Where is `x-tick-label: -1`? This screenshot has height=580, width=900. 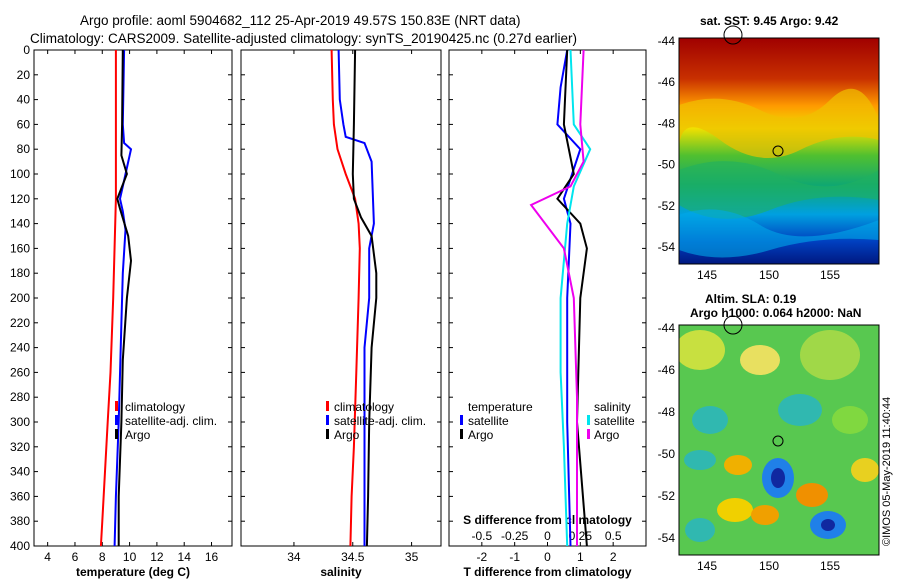
x-tick-label: -1 is located at coordinates (514, 557).